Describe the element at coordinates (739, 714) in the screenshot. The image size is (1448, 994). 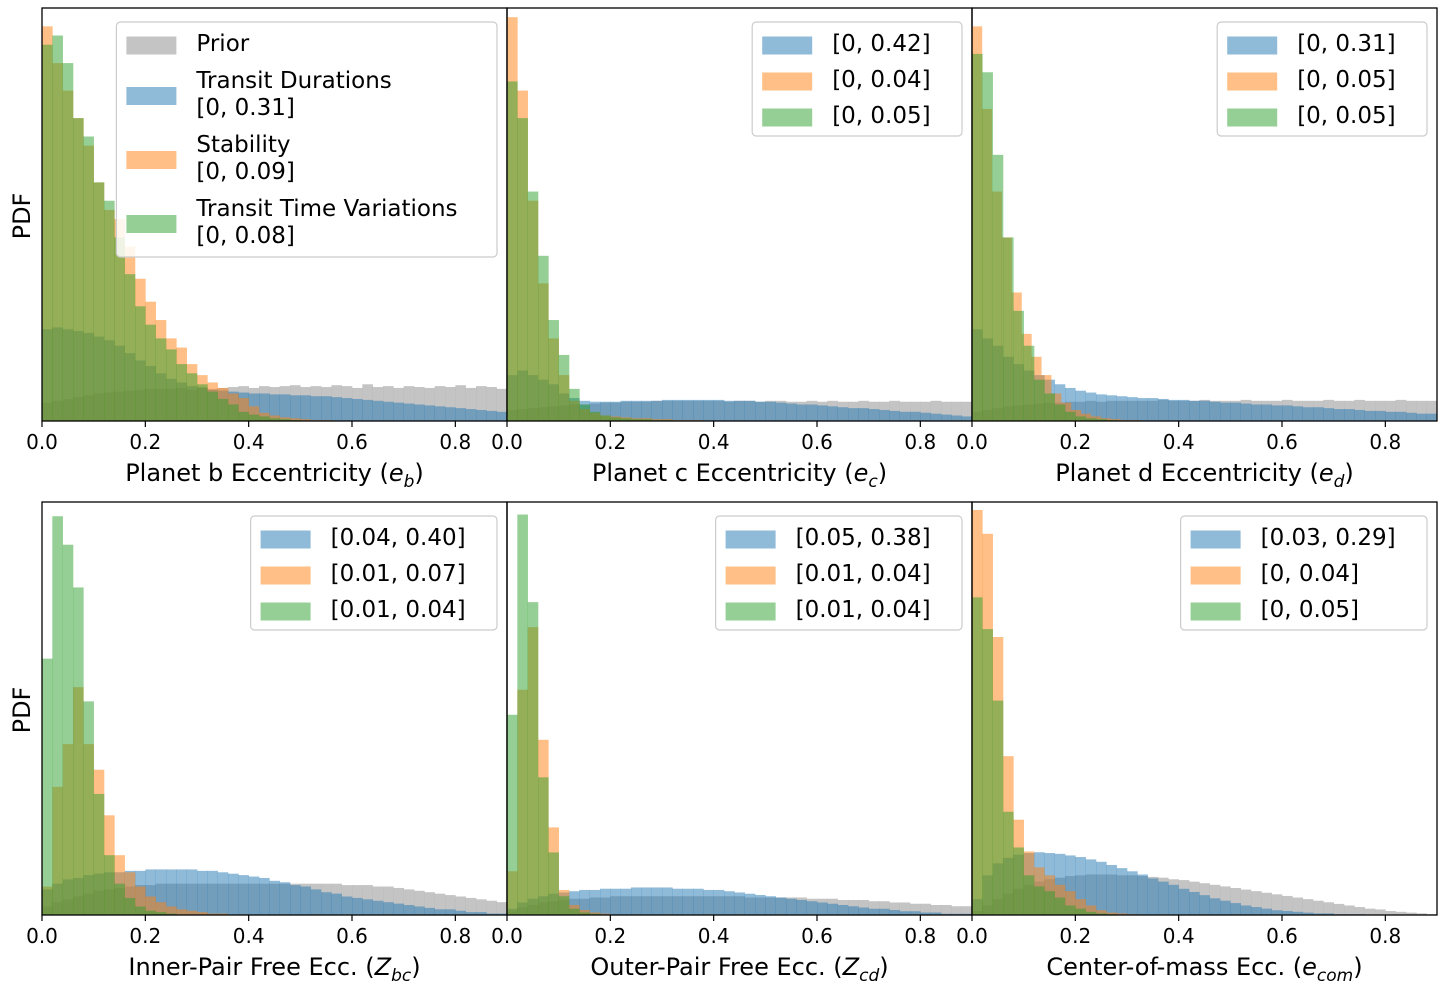
I see `plot-area` at that location.